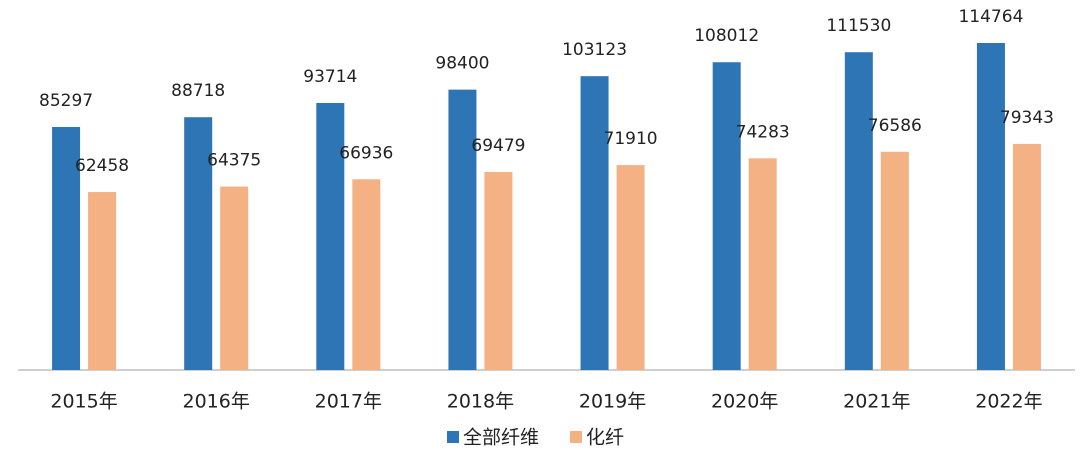 This screenshot has width=1080, height=460. Describe the element at coordinates (330, 77) in the screenshot. I see `value-label: 93714` at that location.